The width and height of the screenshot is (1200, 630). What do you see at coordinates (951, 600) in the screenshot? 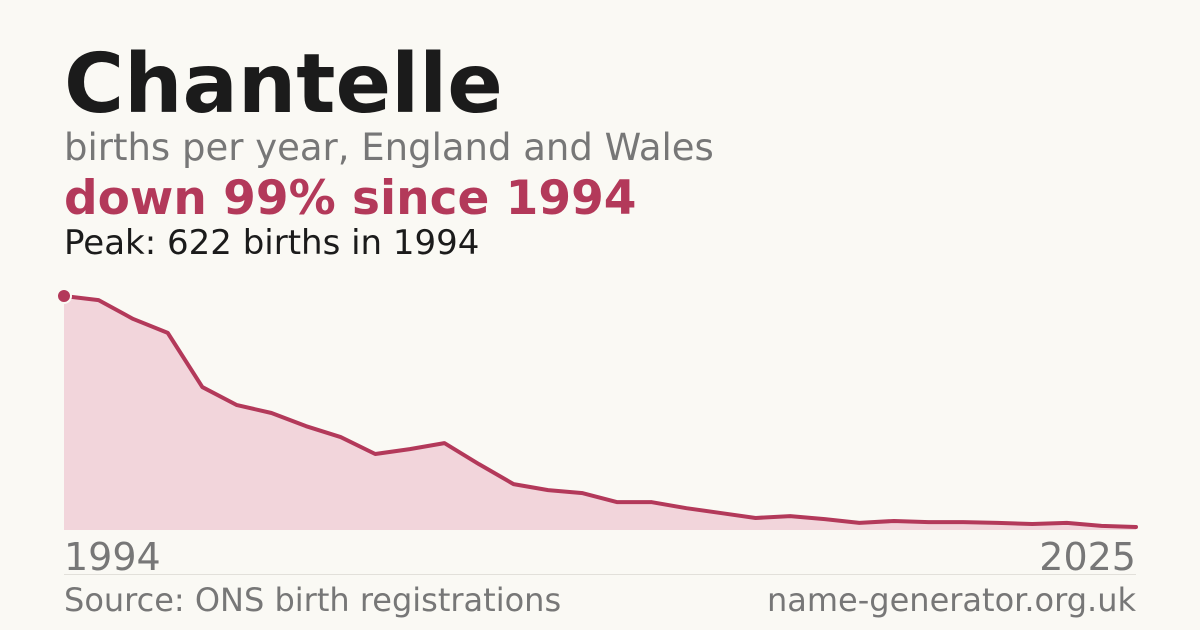
I see `site: name-generator.org.uk` at bounding box center [951, 600].